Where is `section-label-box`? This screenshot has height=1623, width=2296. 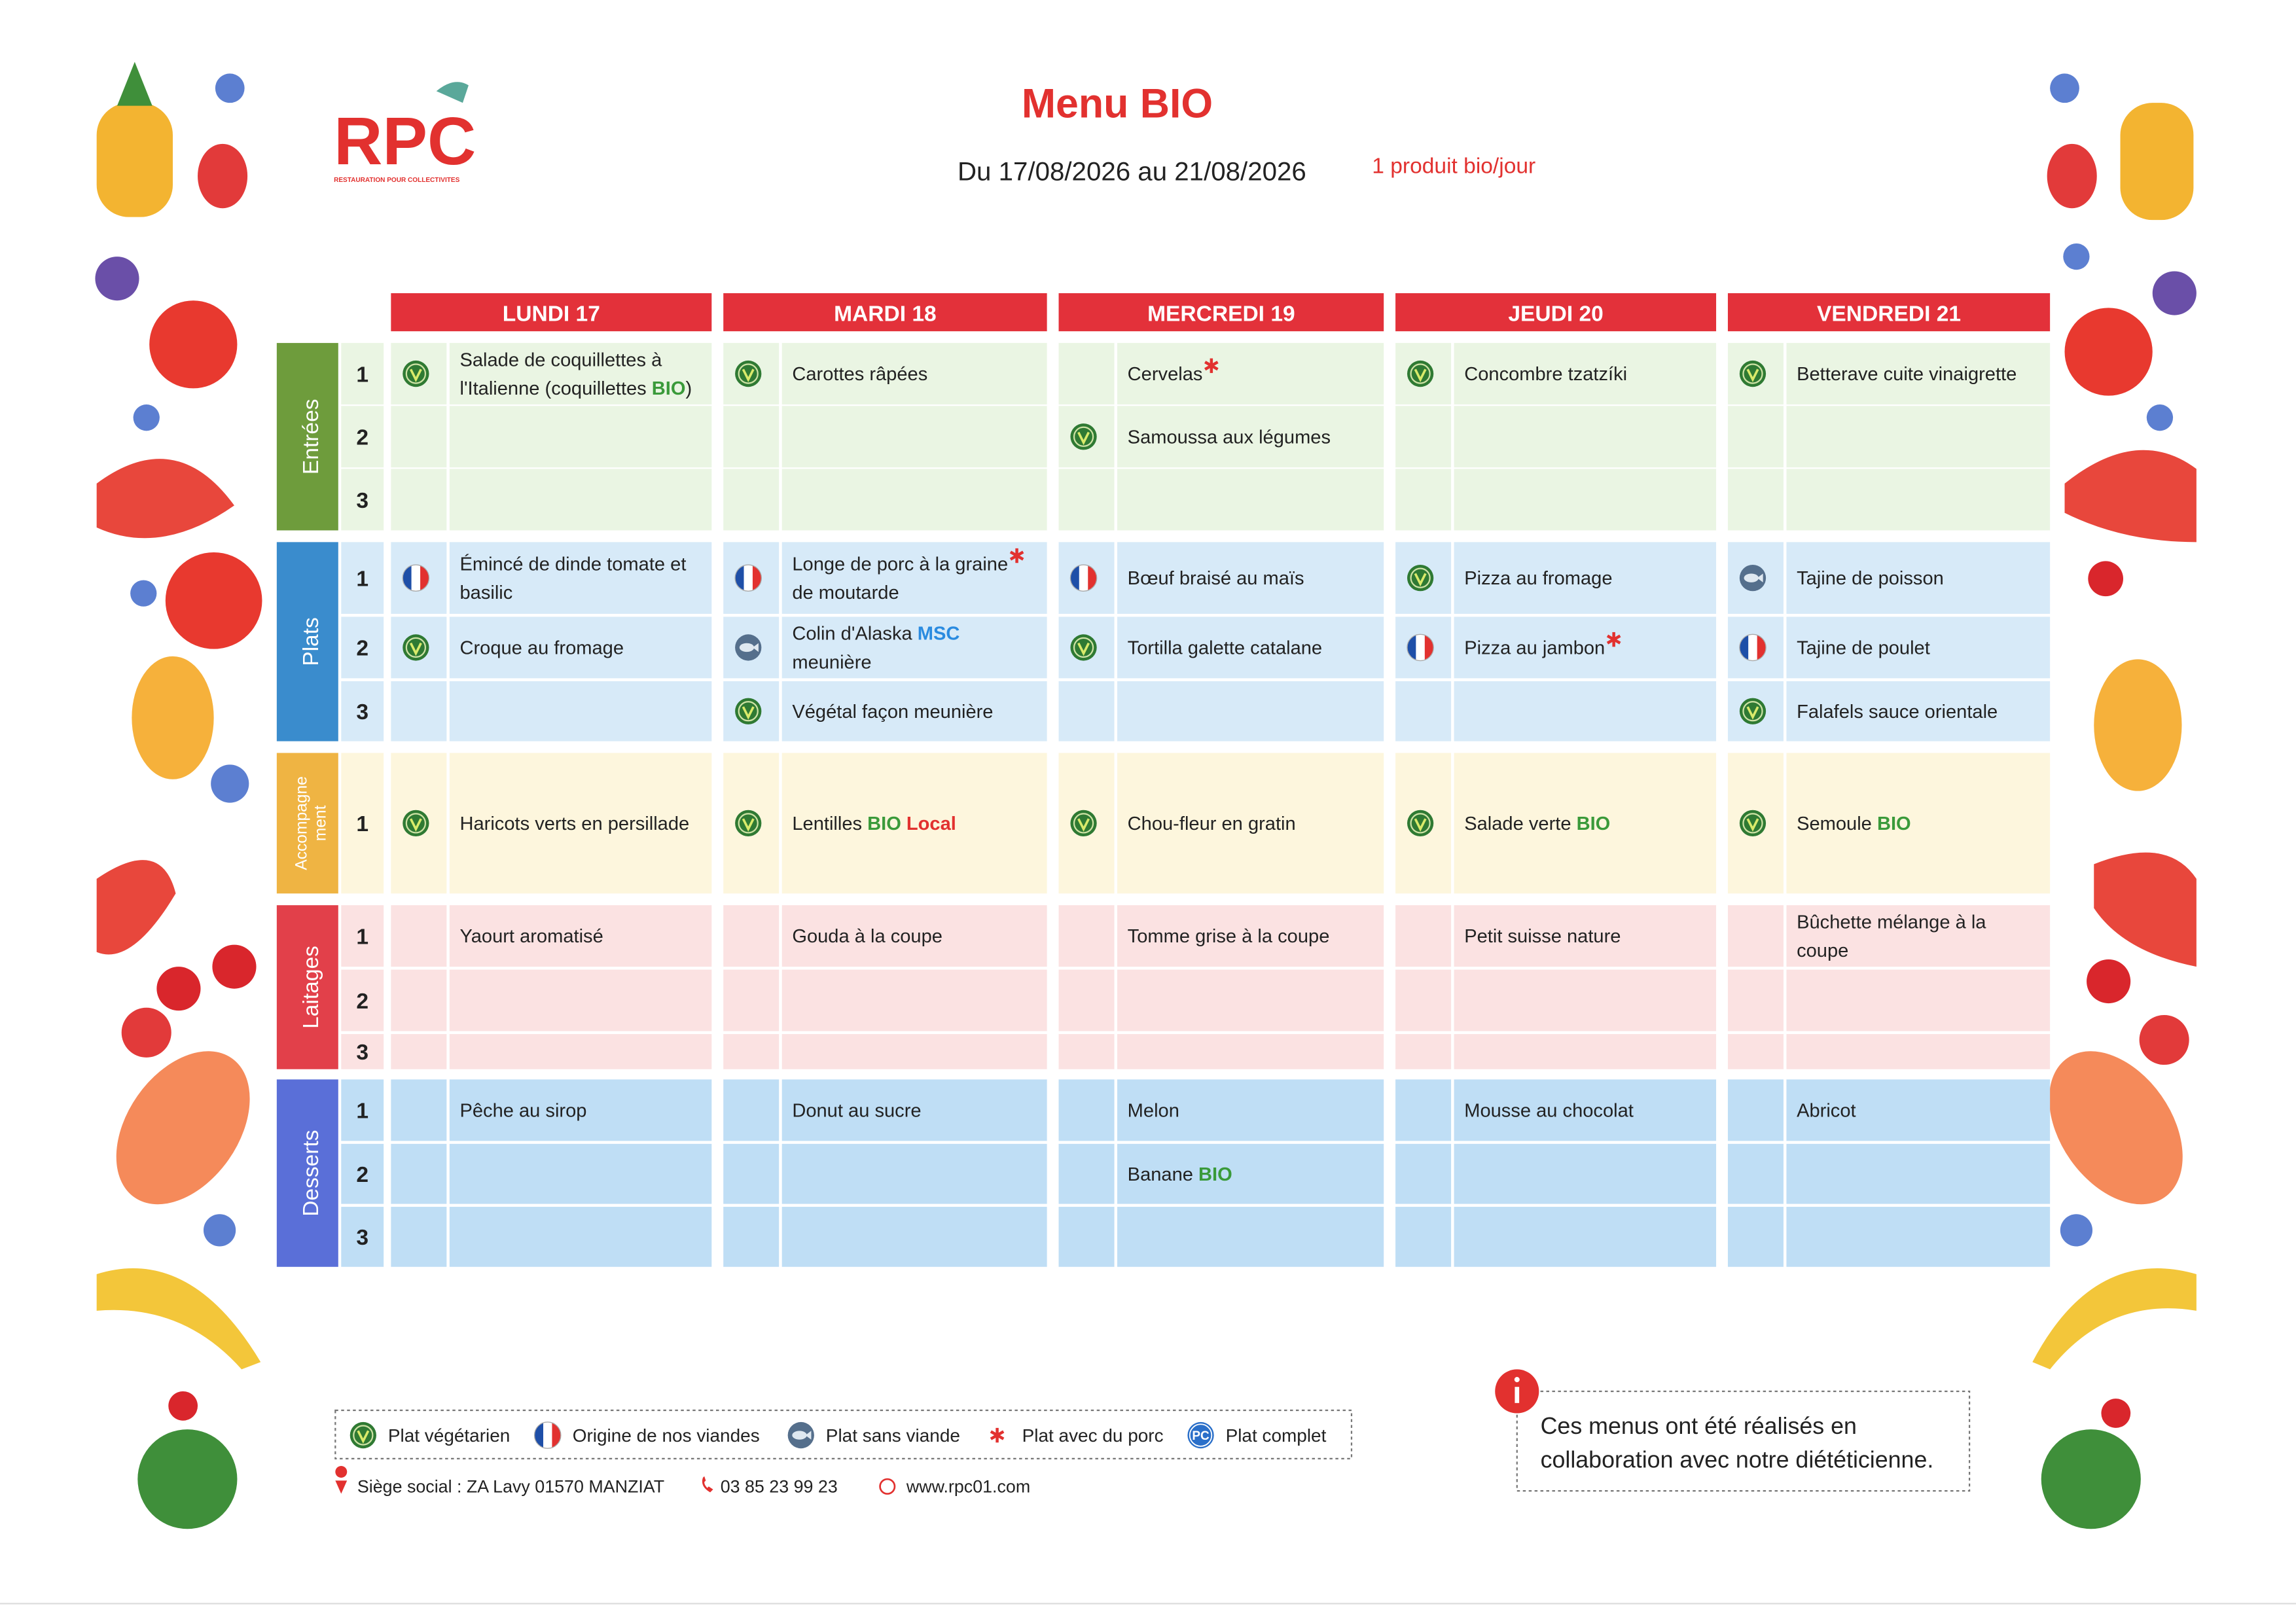 section-label-box is located at coordinates (307, 1173).